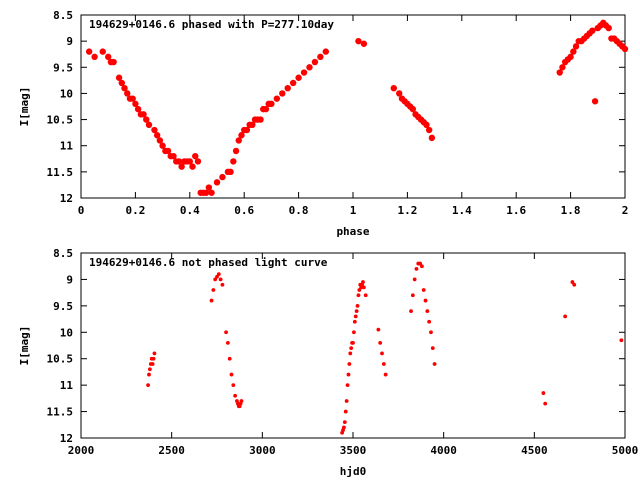 Image resolution: width=640 pixels, height=480 pixels. What do you see at coordinates (625, 450) in the screenshot?
I see `x-tick-label: 5000` at bounding box center [625, 450].